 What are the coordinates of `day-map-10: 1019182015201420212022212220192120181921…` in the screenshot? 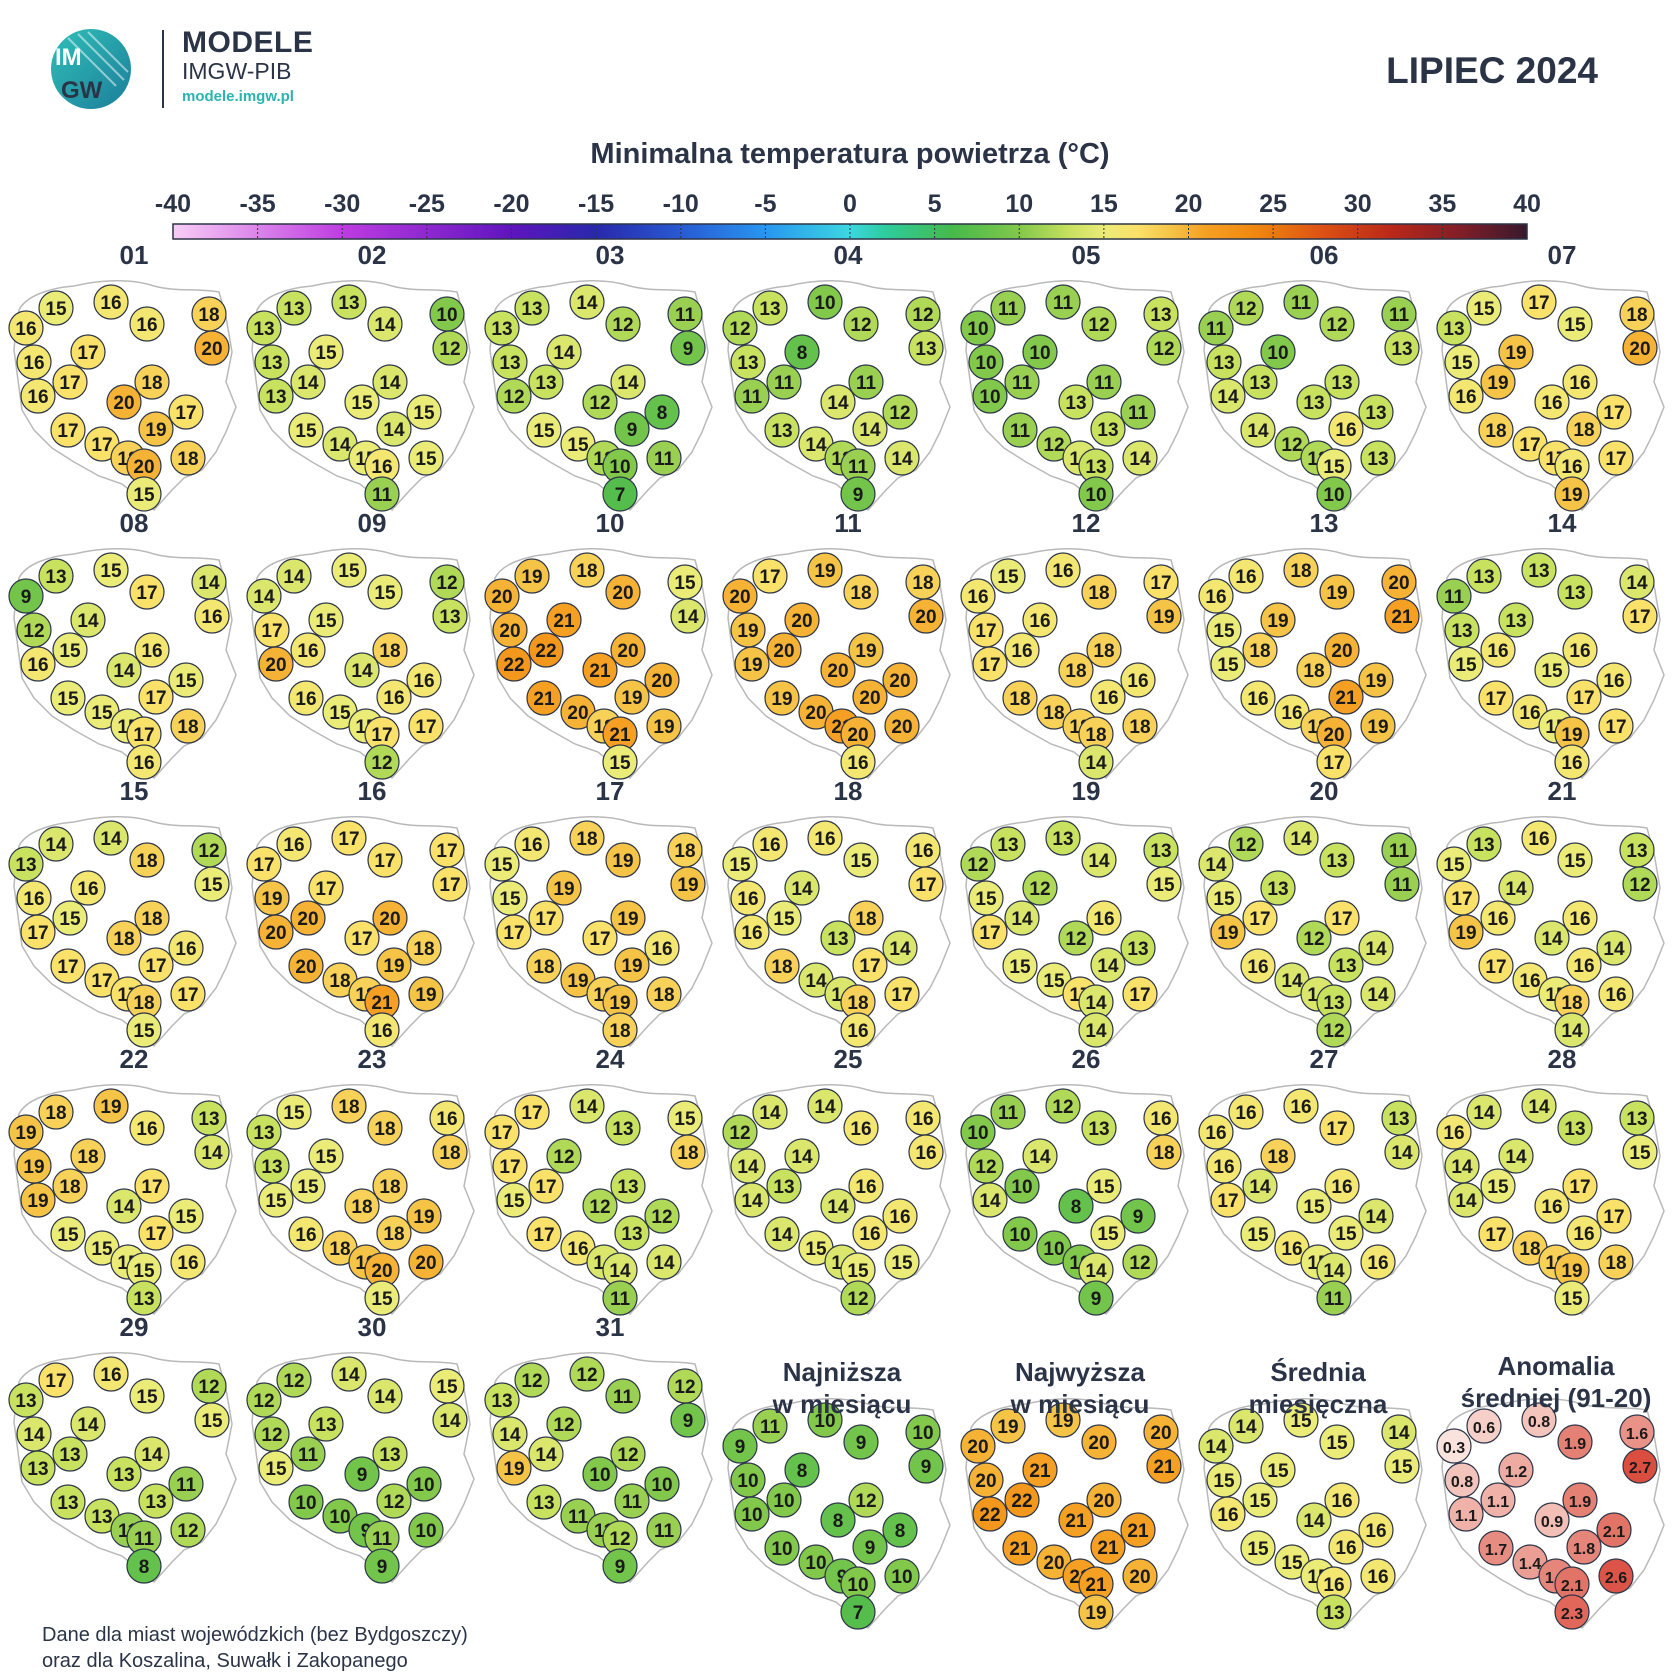 It's located at (598, 644).